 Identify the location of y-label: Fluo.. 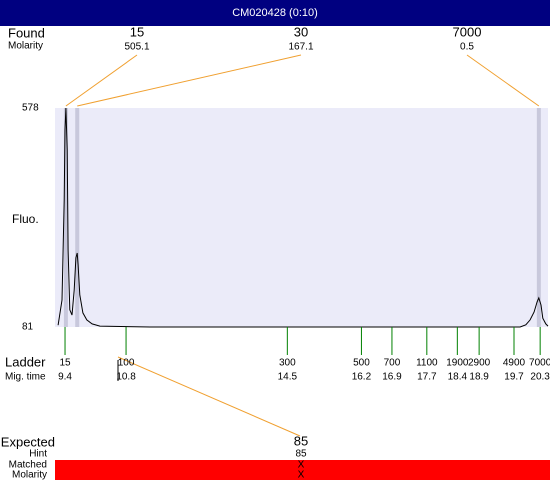
(25, 219).